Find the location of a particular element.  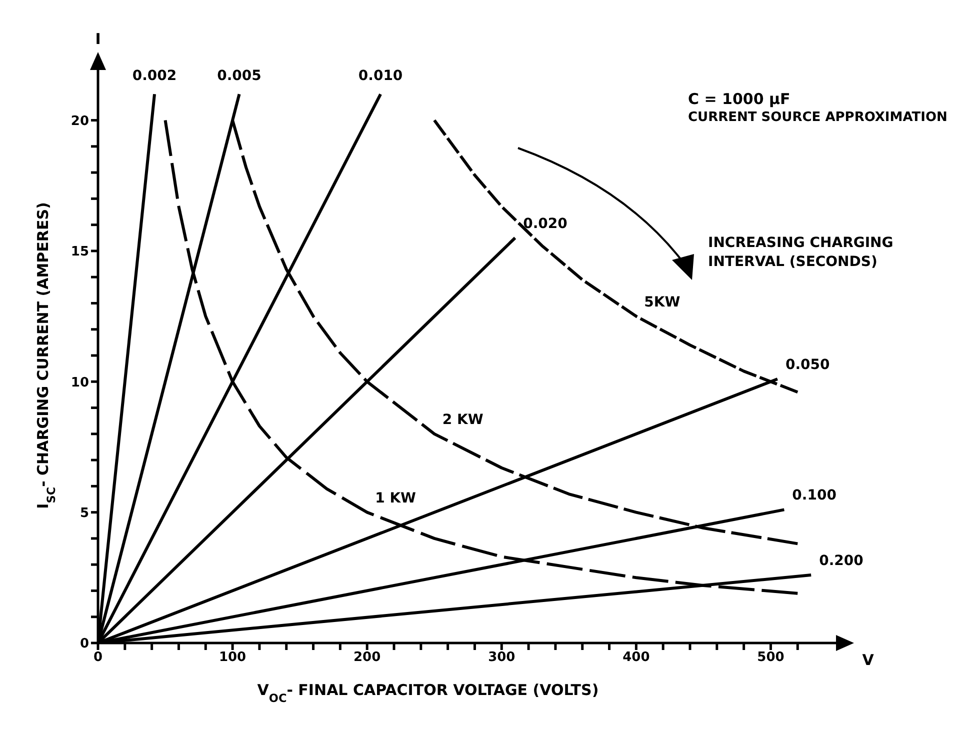

text: V is located at coordinates (868, 660).